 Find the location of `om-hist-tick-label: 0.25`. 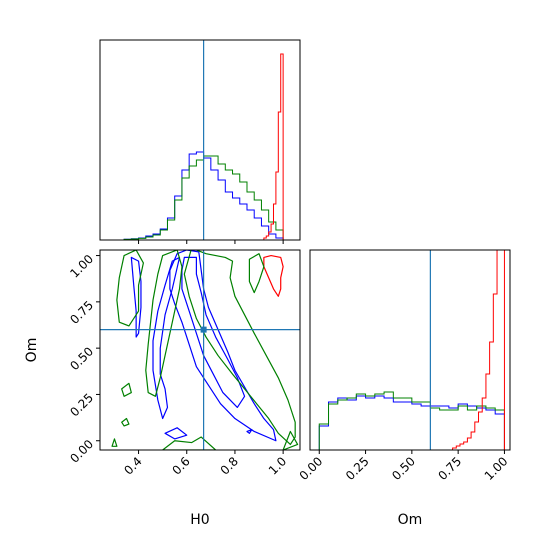

om-hist-tick-label: 0.25 is located at coordinates (357, 468).